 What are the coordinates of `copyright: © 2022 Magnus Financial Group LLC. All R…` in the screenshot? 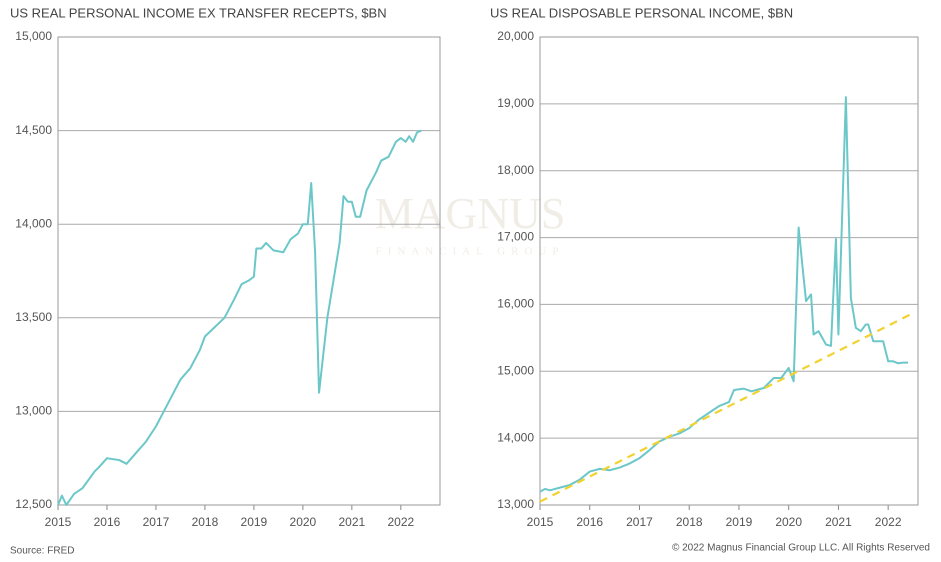 It's located at (801, 548).